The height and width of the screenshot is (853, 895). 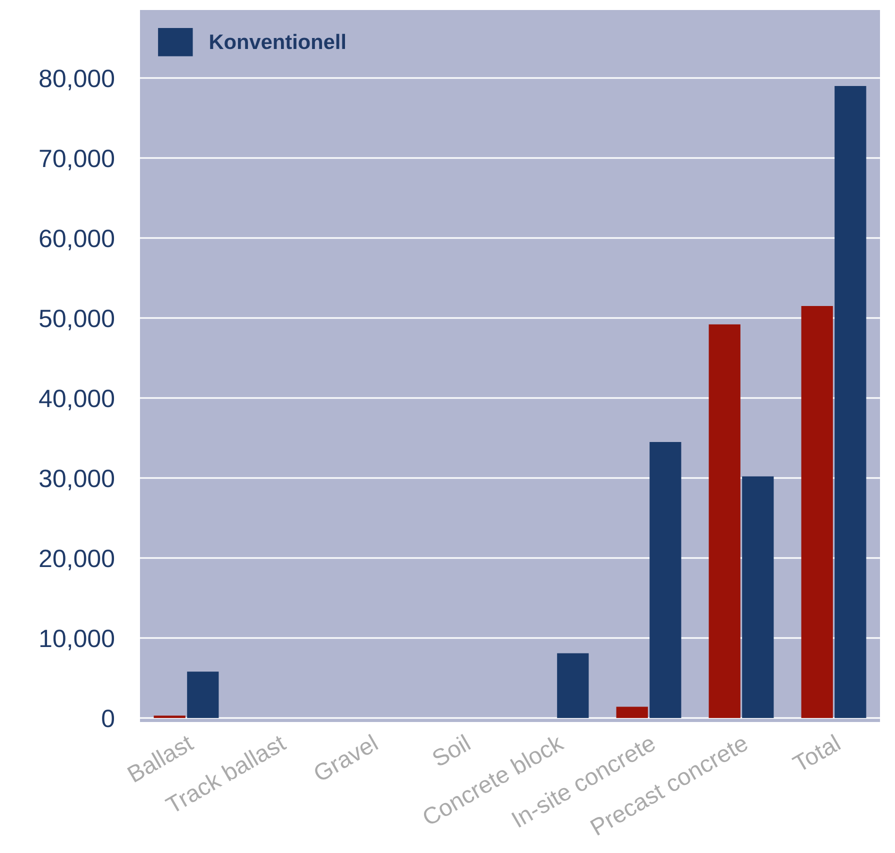 What do you see at coordinates (77, 640) in the screenshot?
I see `y-tick-label: 10,000` at bounding box center [77, 640].